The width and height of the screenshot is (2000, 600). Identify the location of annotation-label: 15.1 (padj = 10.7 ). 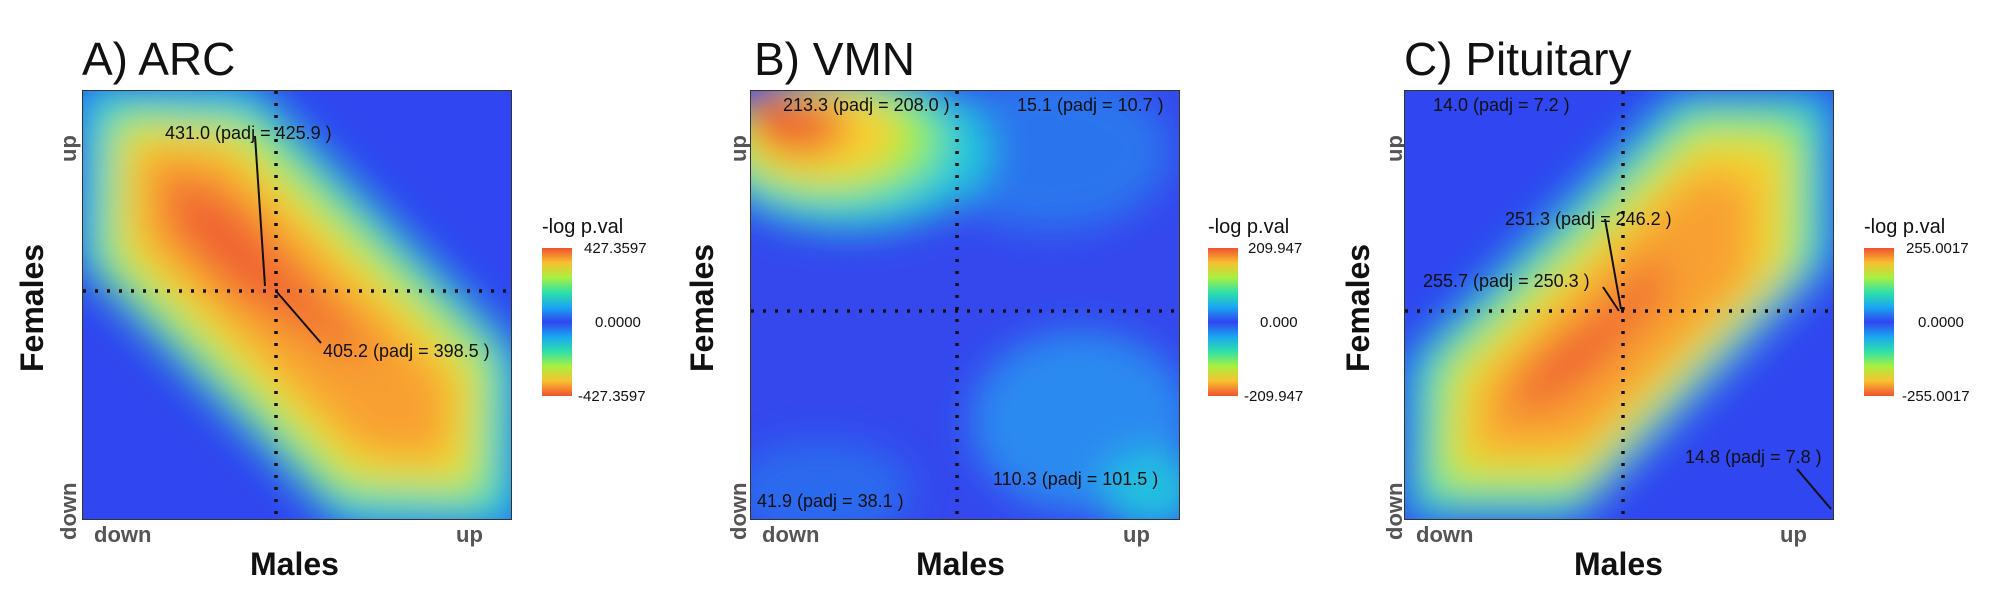
(1090, 105).